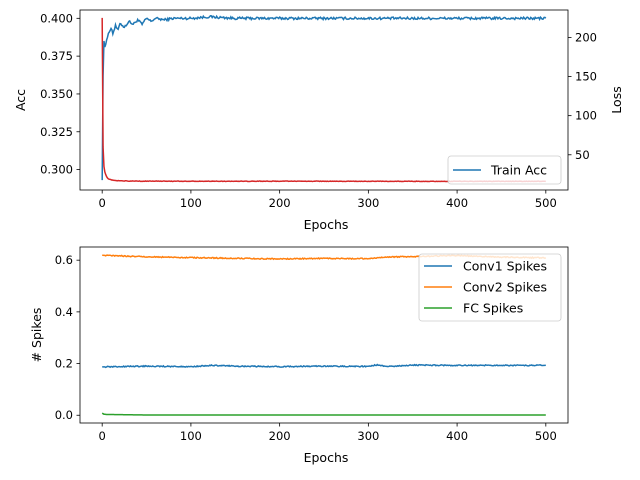 The height and width of the screenshot is (480, 640). What do you see at coordinates (493, 308) in the screenshot?
I see `legend-fc-label: FC Spikes` at bounding box center [493, 308].